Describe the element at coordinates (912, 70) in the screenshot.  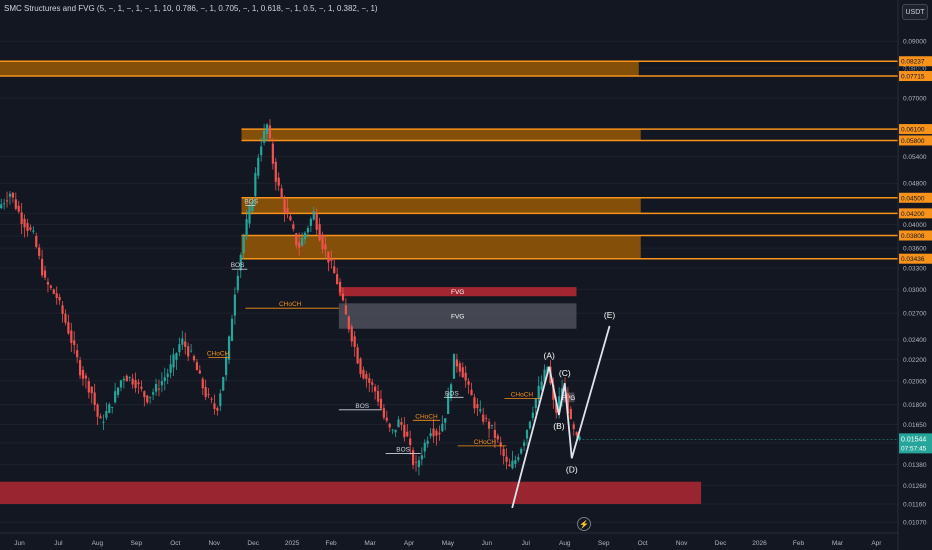
I see `zone-price-tag-mid: 0.08000` at that location.